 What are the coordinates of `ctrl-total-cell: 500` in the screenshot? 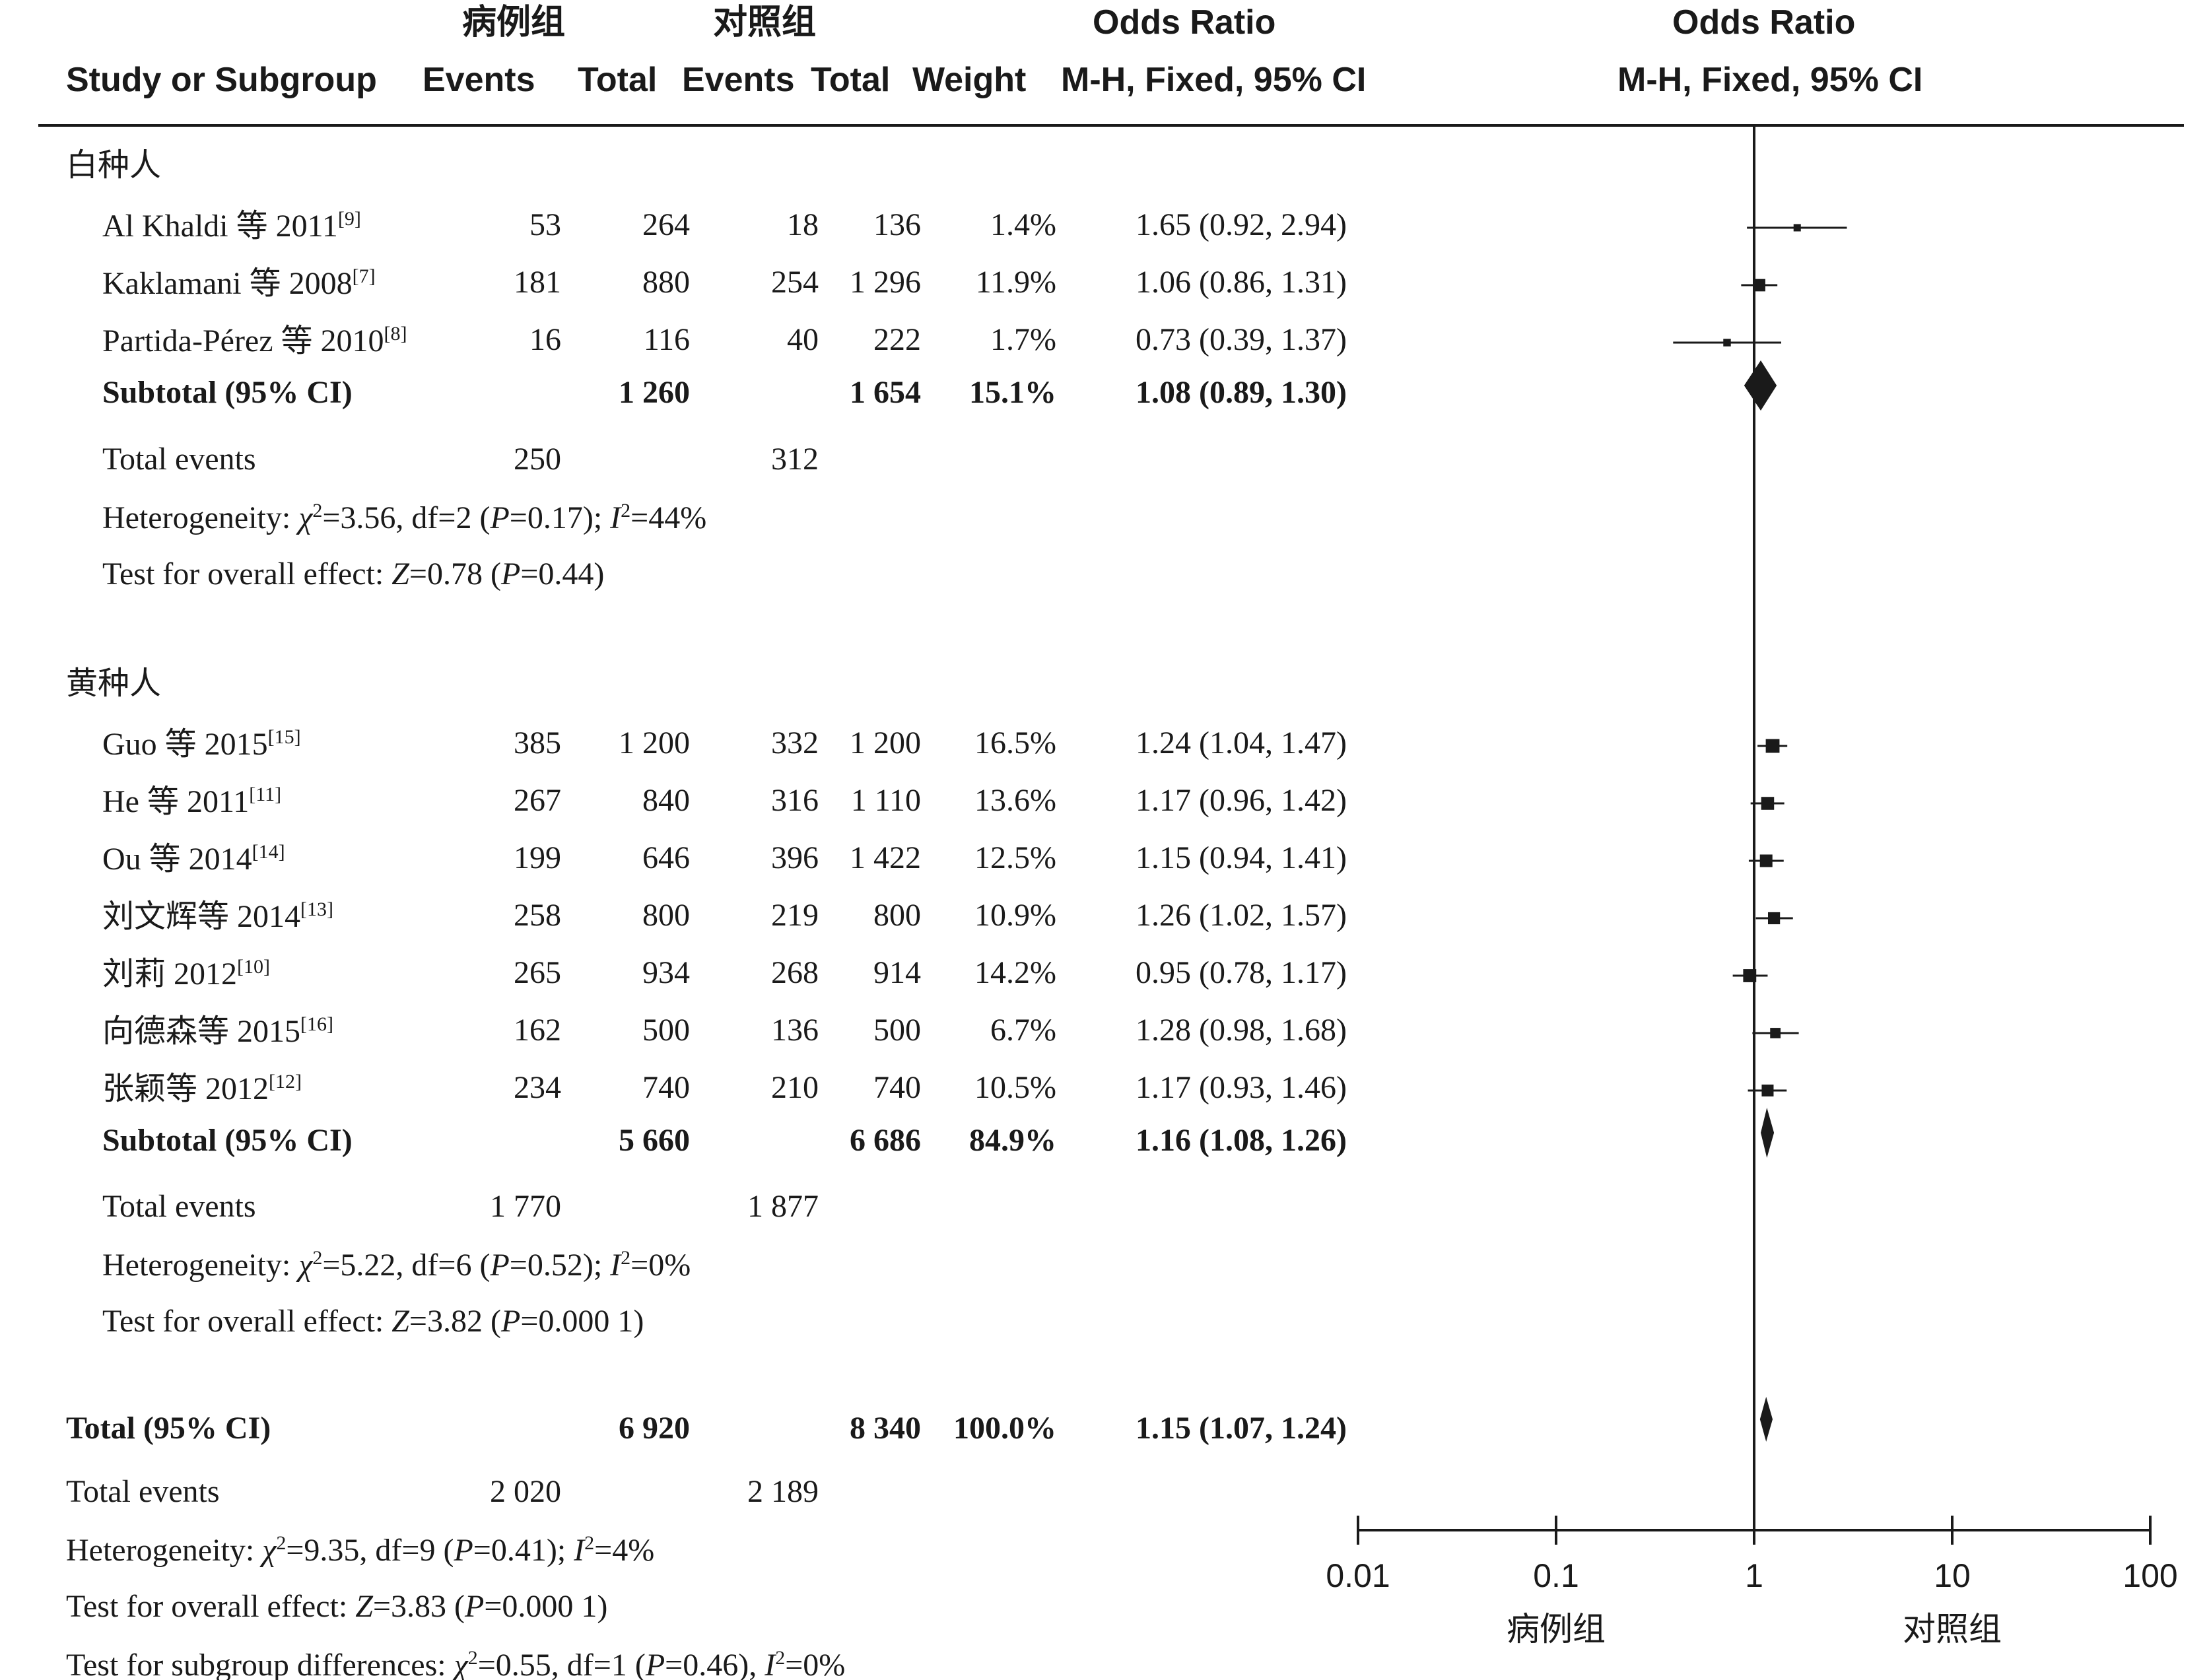 It's located at (897, 1030).